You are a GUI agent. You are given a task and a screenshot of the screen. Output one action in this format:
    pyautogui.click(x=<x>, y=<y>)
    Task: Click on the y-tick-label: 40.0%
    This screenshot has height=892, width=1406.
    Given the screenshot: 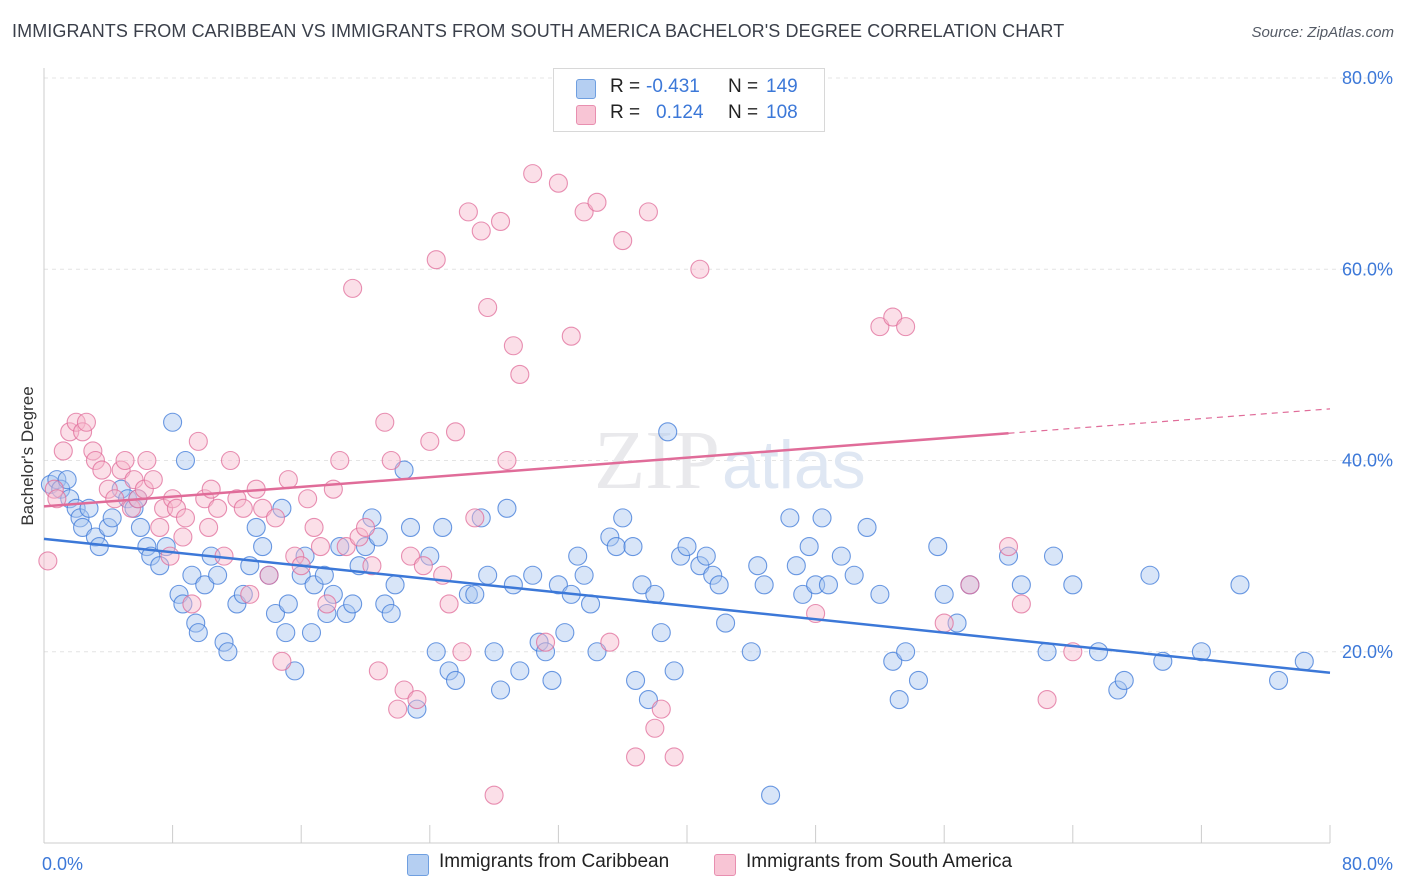 What is the action you would take?
    pyautogui.click(x=1367, y=461)
    